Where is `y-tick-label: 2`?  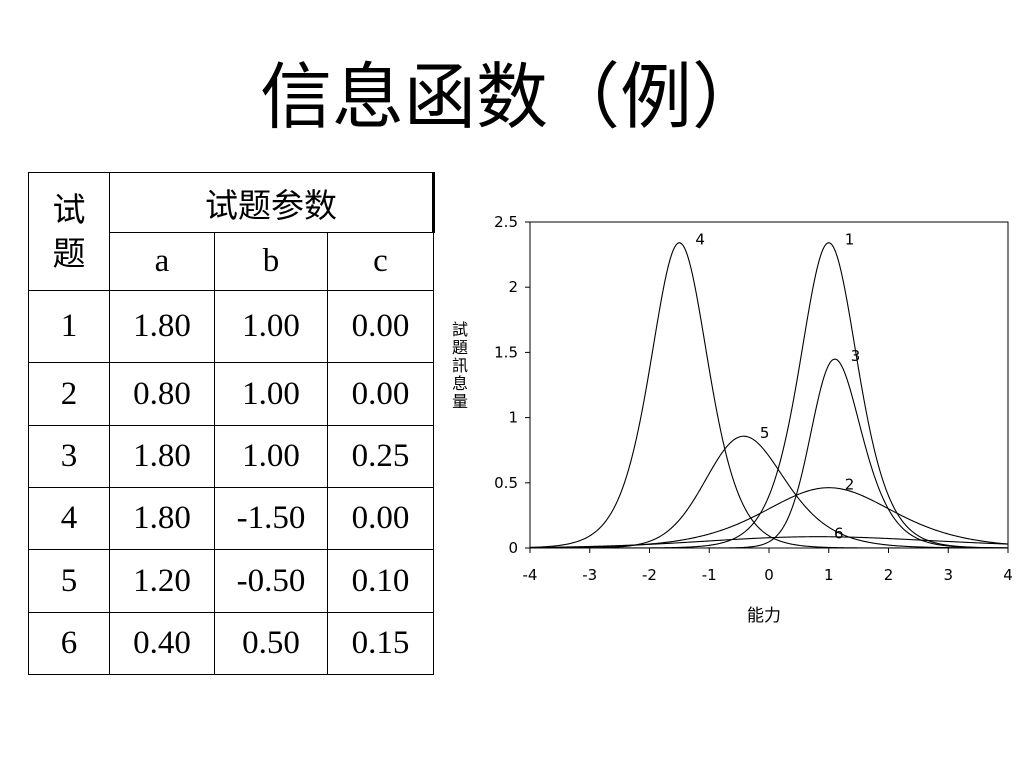
y-tick-label: 2 is located at coordinates (513, 287).